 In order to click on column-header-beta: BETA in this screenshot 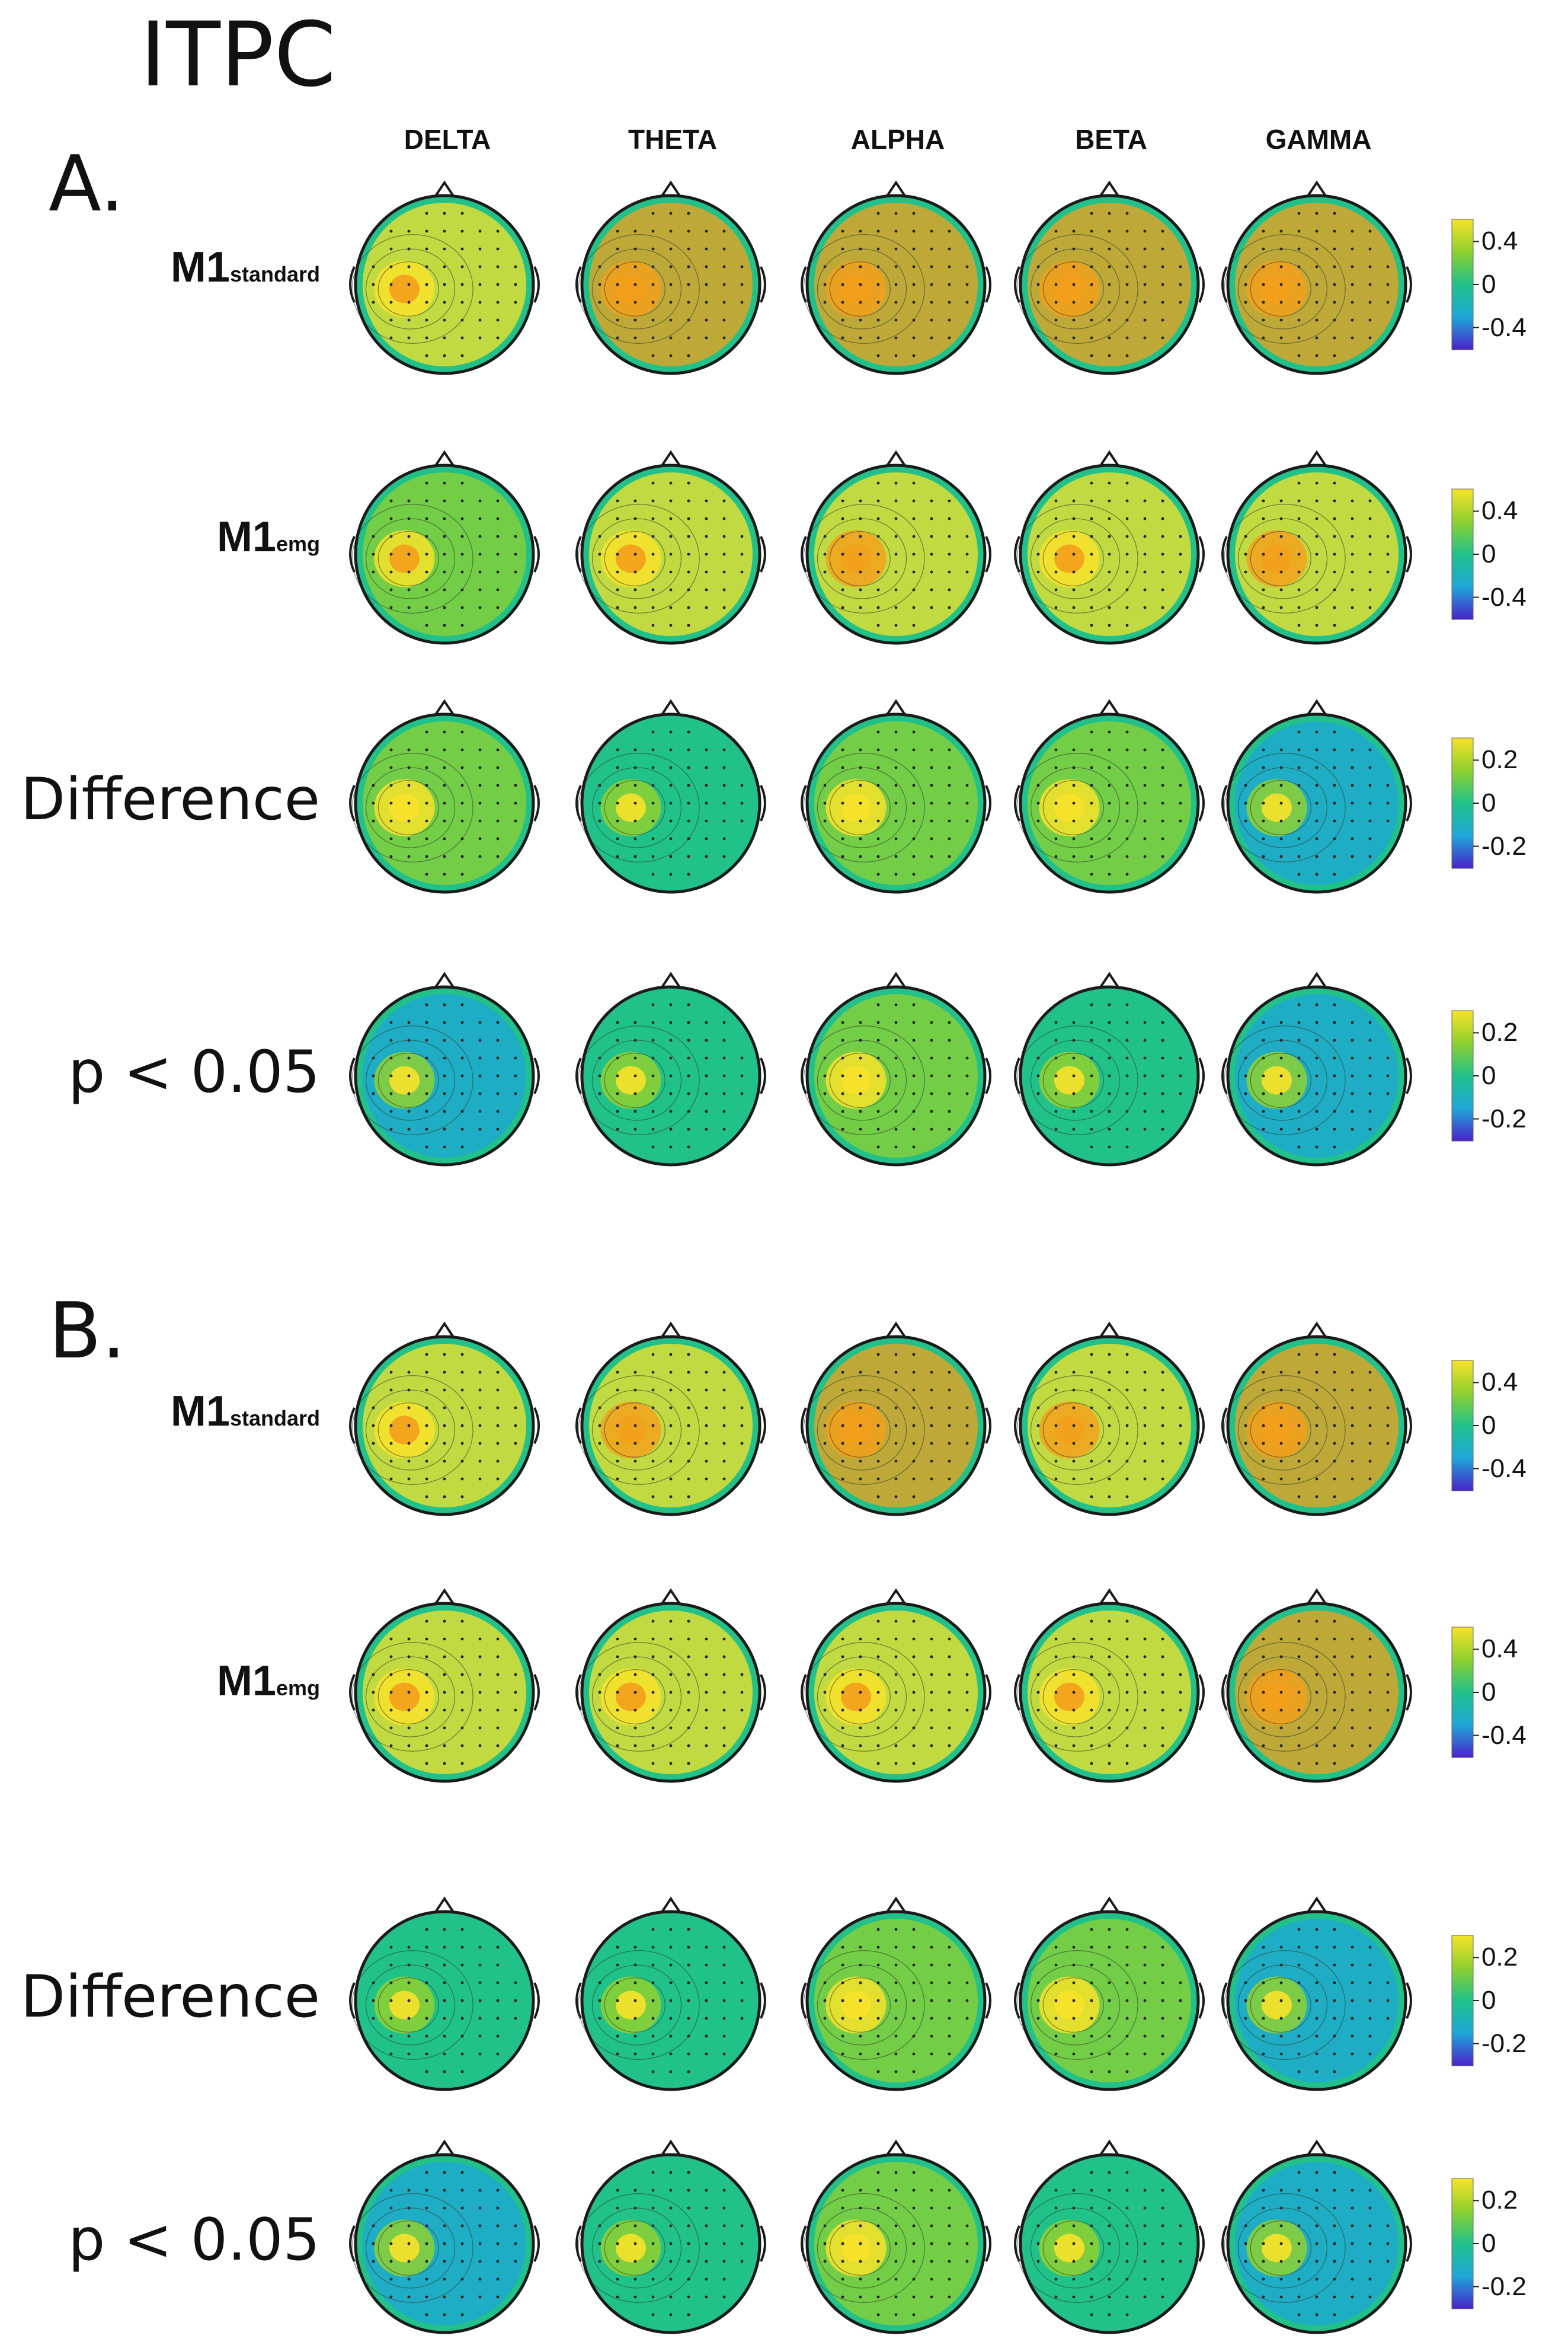, I will do `click(1111, 139)`.